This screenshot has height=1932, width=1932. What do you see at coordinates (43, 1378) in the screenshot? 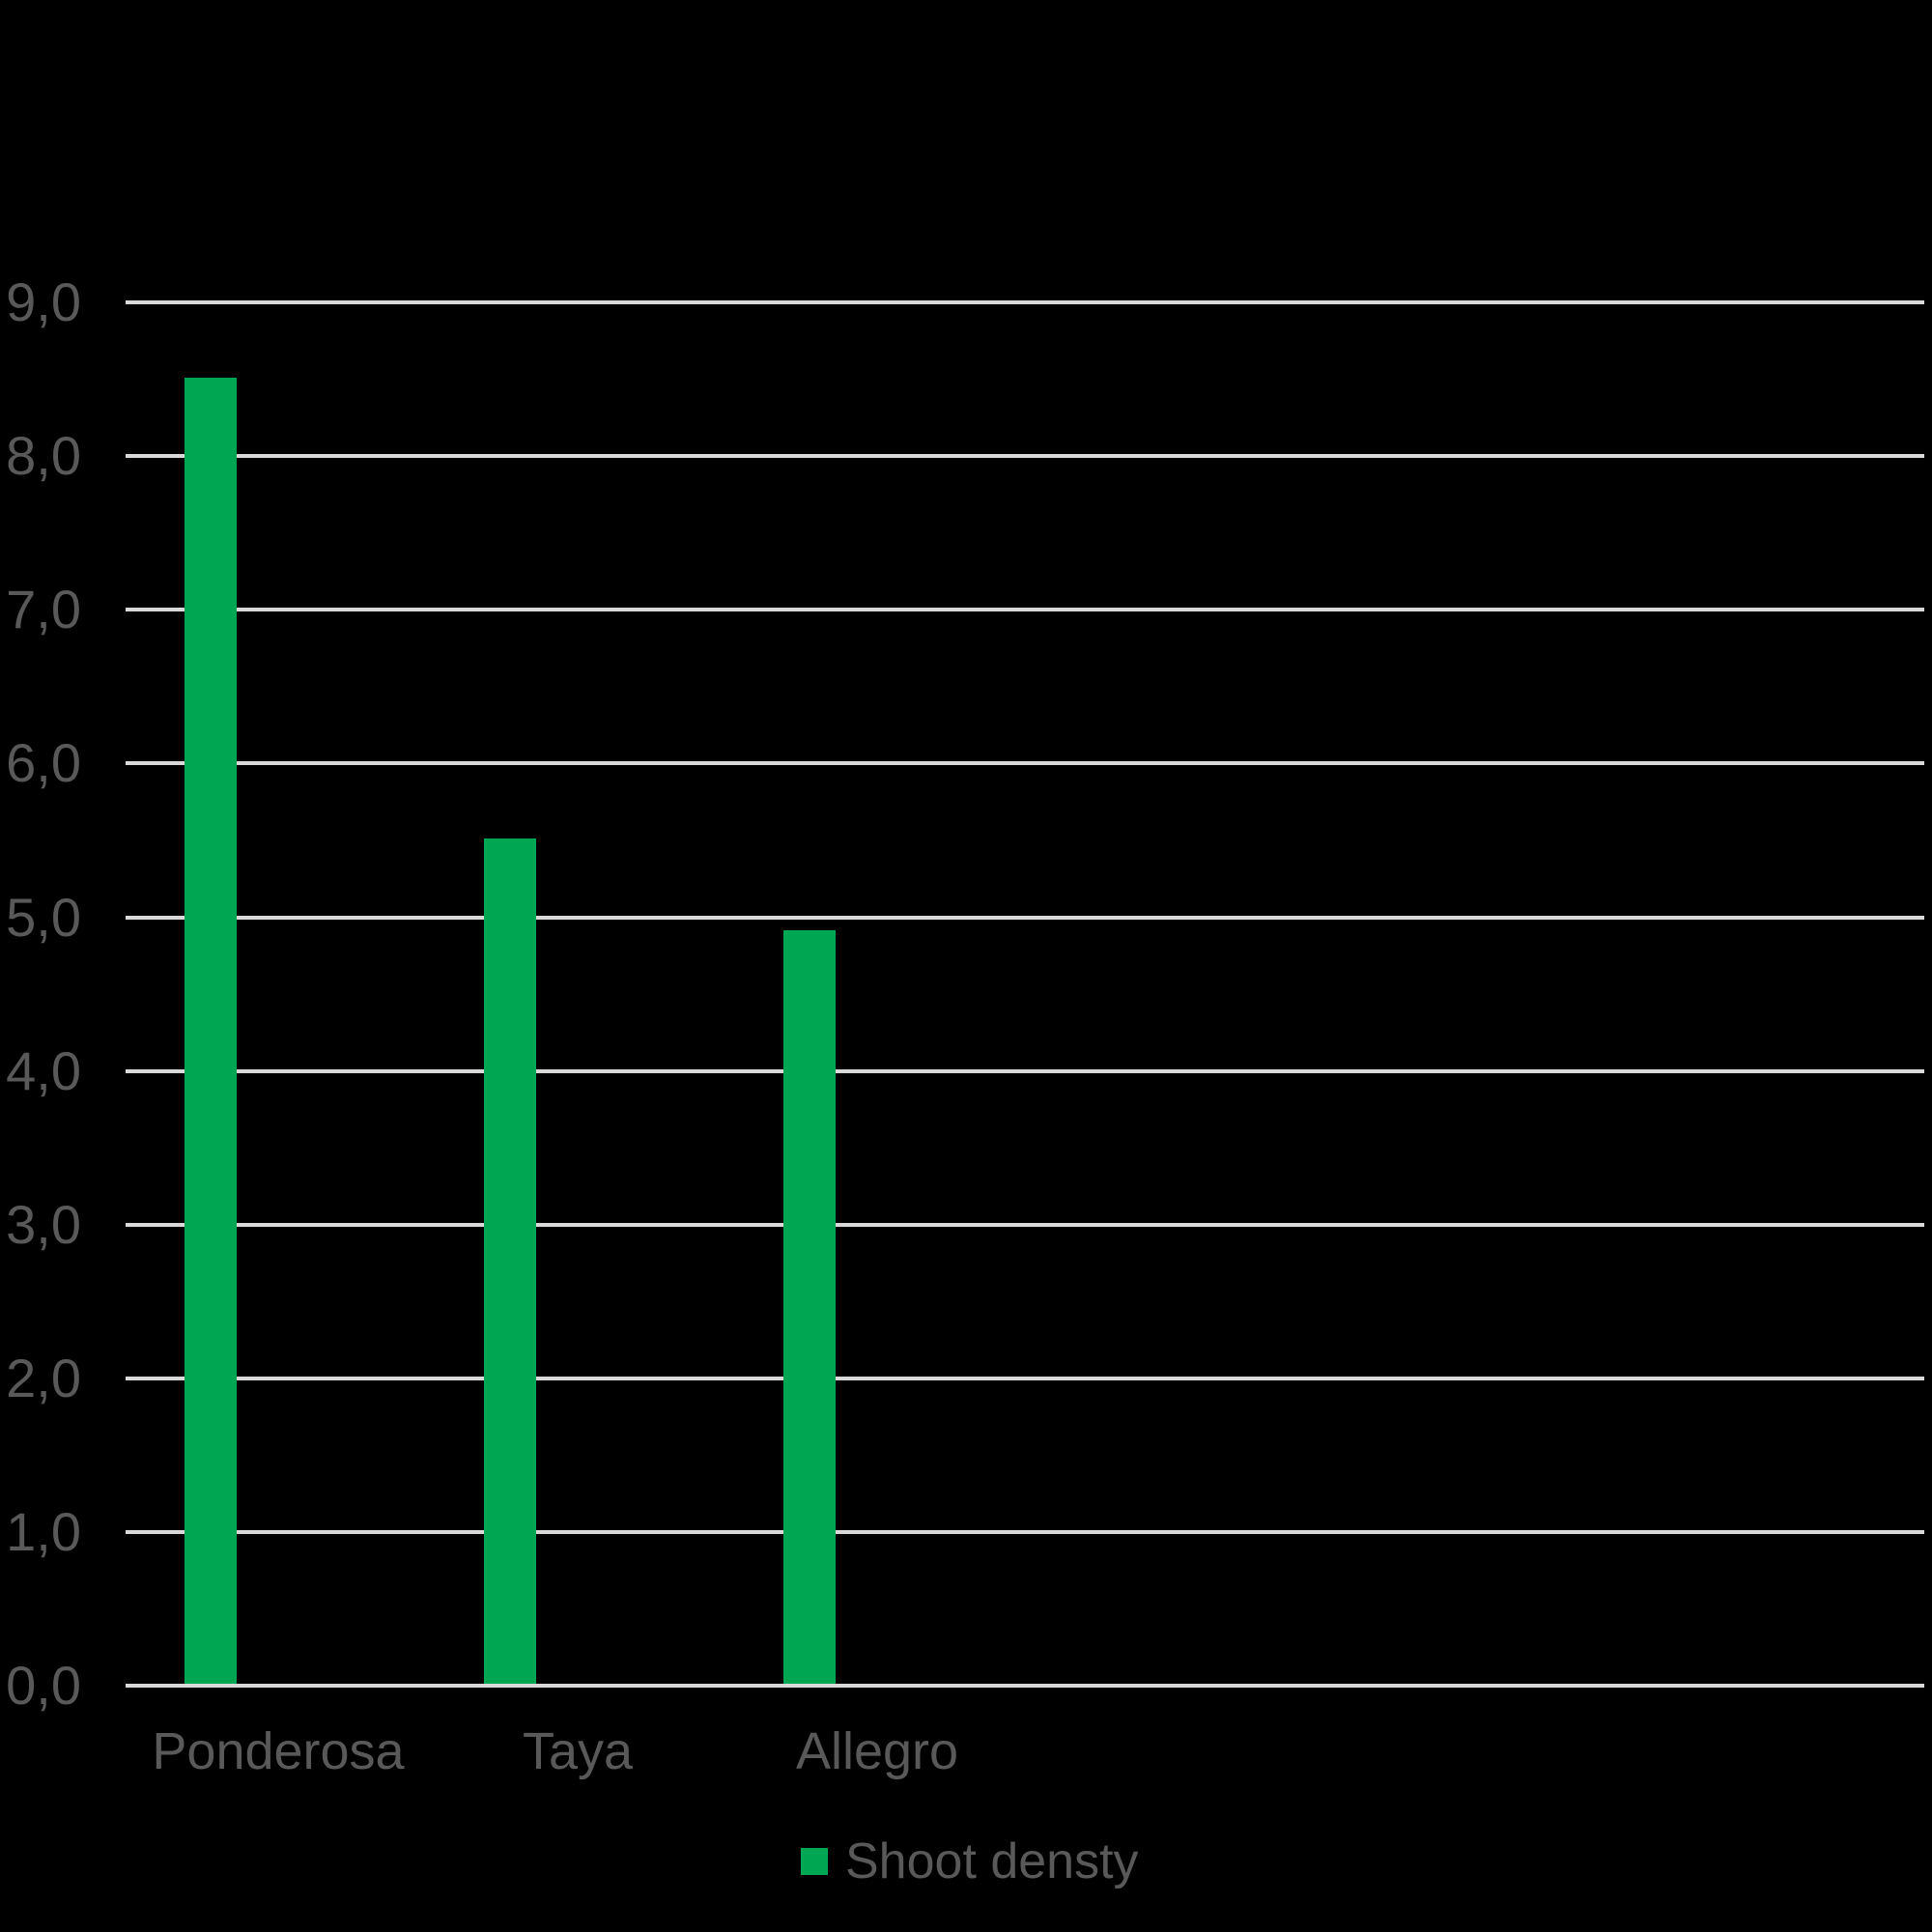
I see `y-tick-label: 2,0` at bounding box center [43, 1378].